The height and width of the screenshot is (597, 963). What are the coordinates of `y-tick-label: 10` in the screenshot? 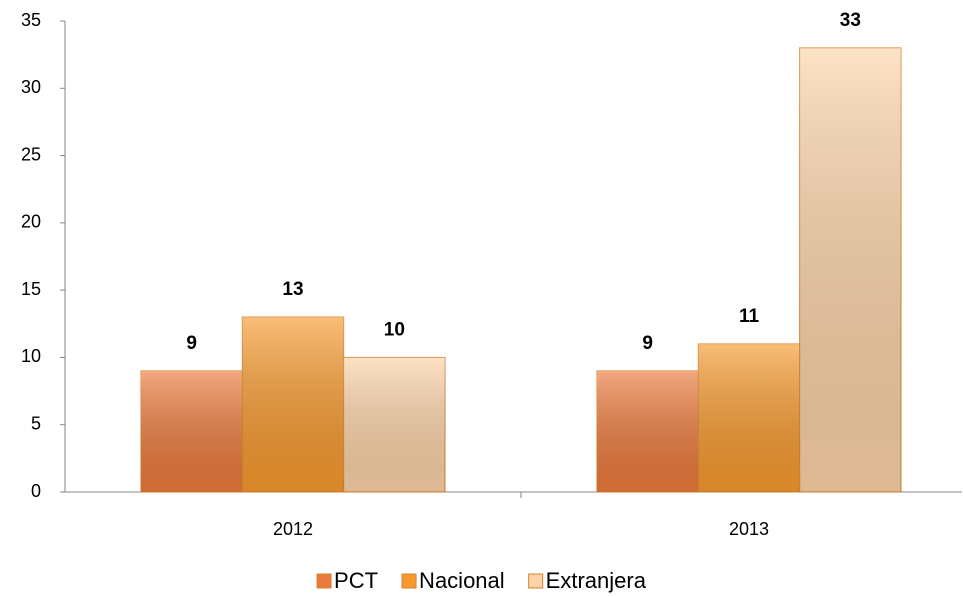 It's located at (31, 356).